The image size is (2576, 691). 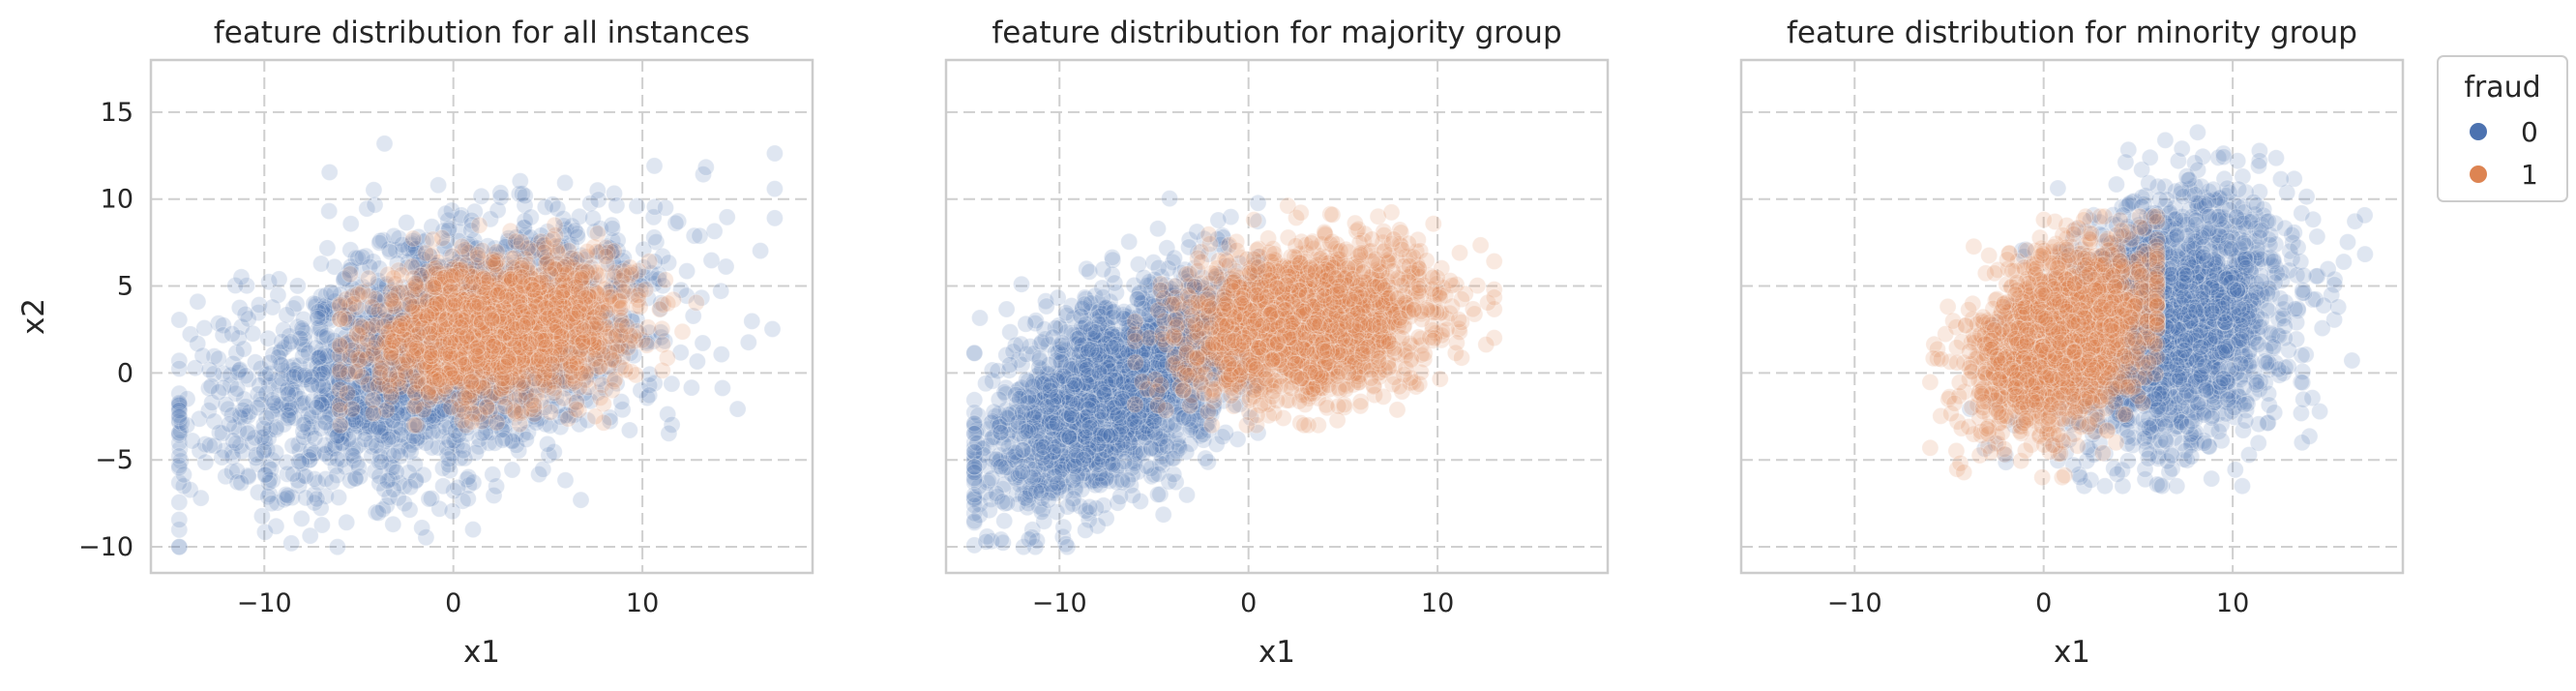 I want to click on panel-title: feature distribution for all instances, so click(x=482, y=32).